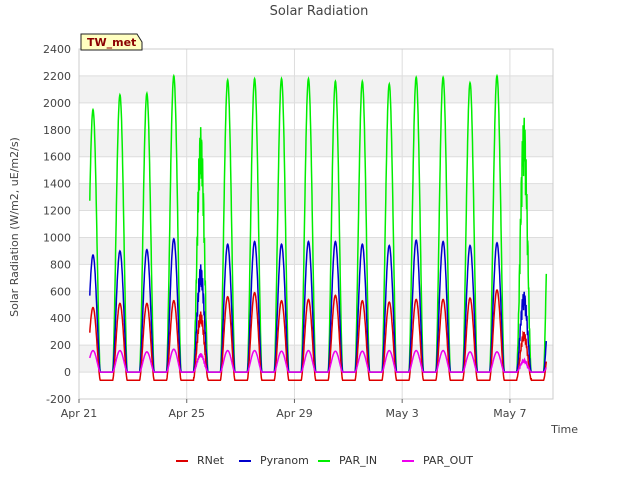 Image resolution: width=640 pixels, height=480 pixels. Describe the element at coordinates (294, 413) in the screenshot. I see `x-tick-label: Apr 29` at that location.